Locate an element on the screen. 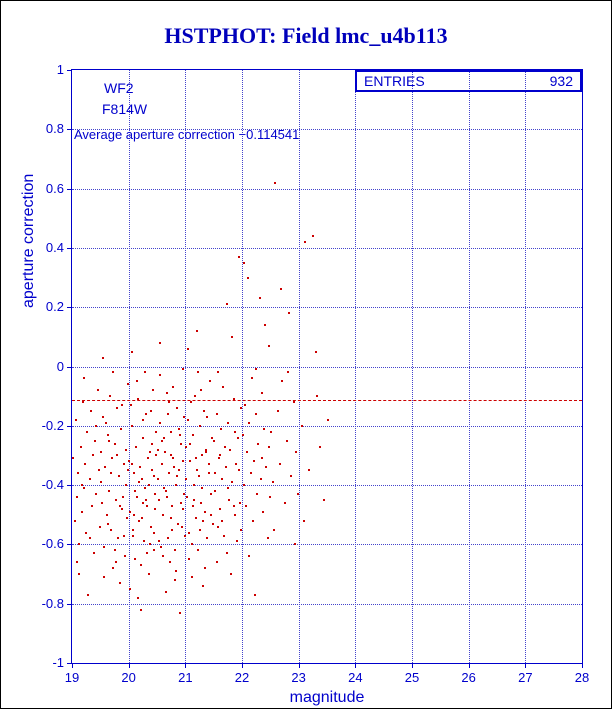 Image resolution: width=612 pixels, height=709 pixels. x-tick-label: 26 is located at coordinates (468, 677).